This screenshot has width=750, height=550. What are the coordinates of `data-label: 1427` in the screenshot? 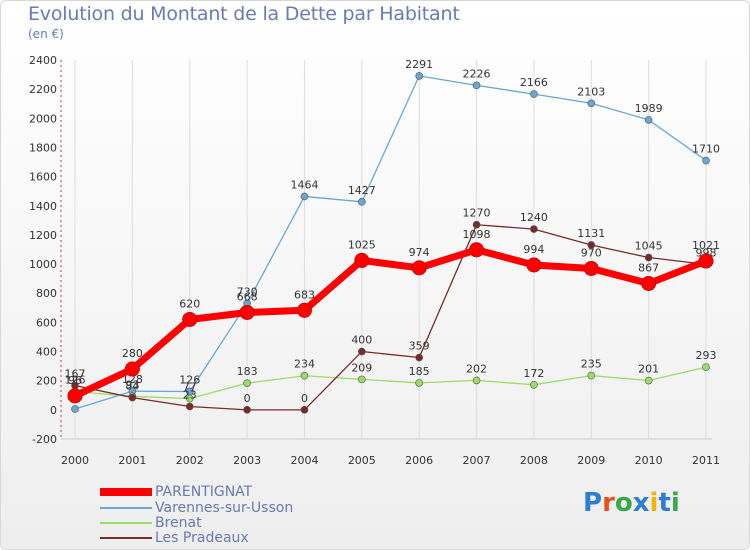 It's located at (362, 190).